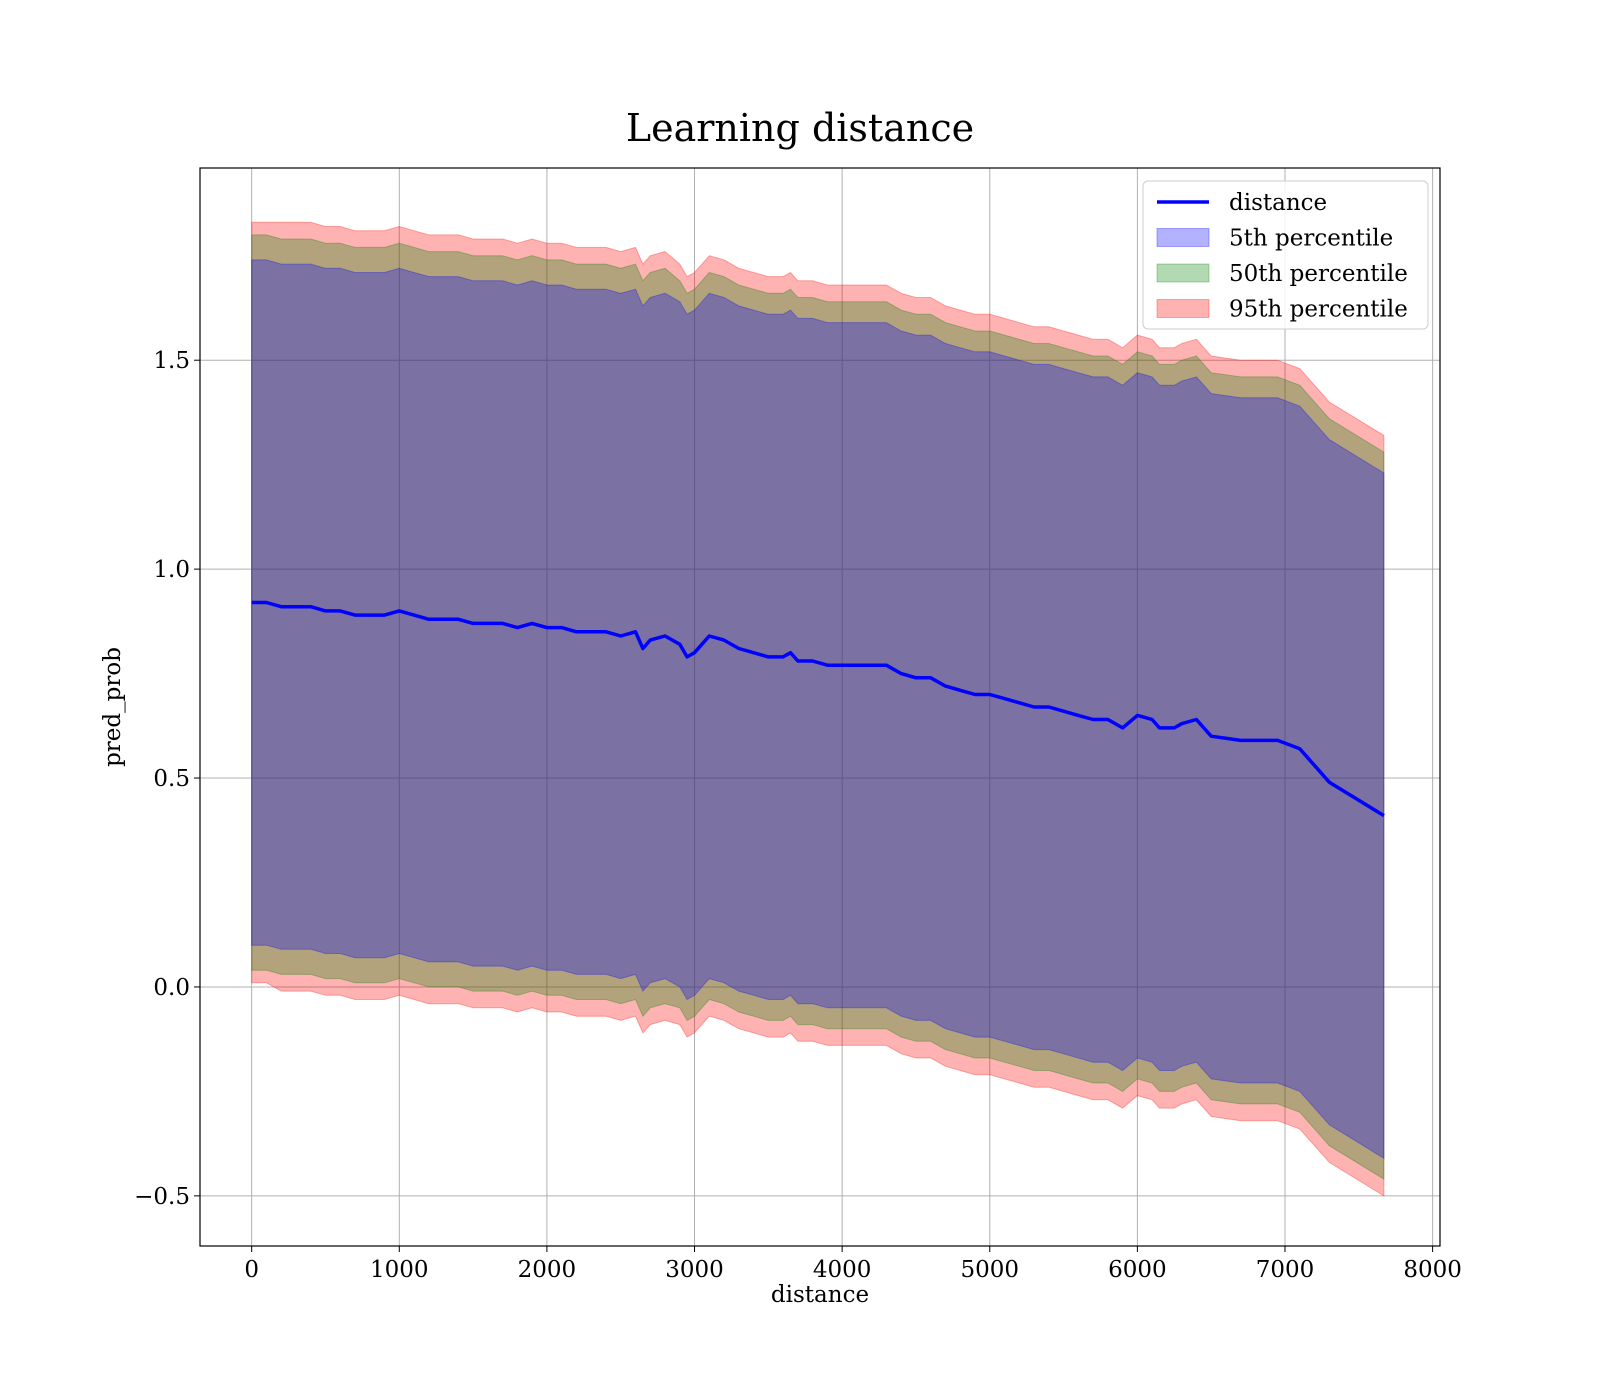 This screenshot has width=1600, height=1400. What do you see at coordinates (1318, 274) in the screenshot?
I see `legend-label-50th-percentile: 50th percentile` at bounding box center [1318, 274].